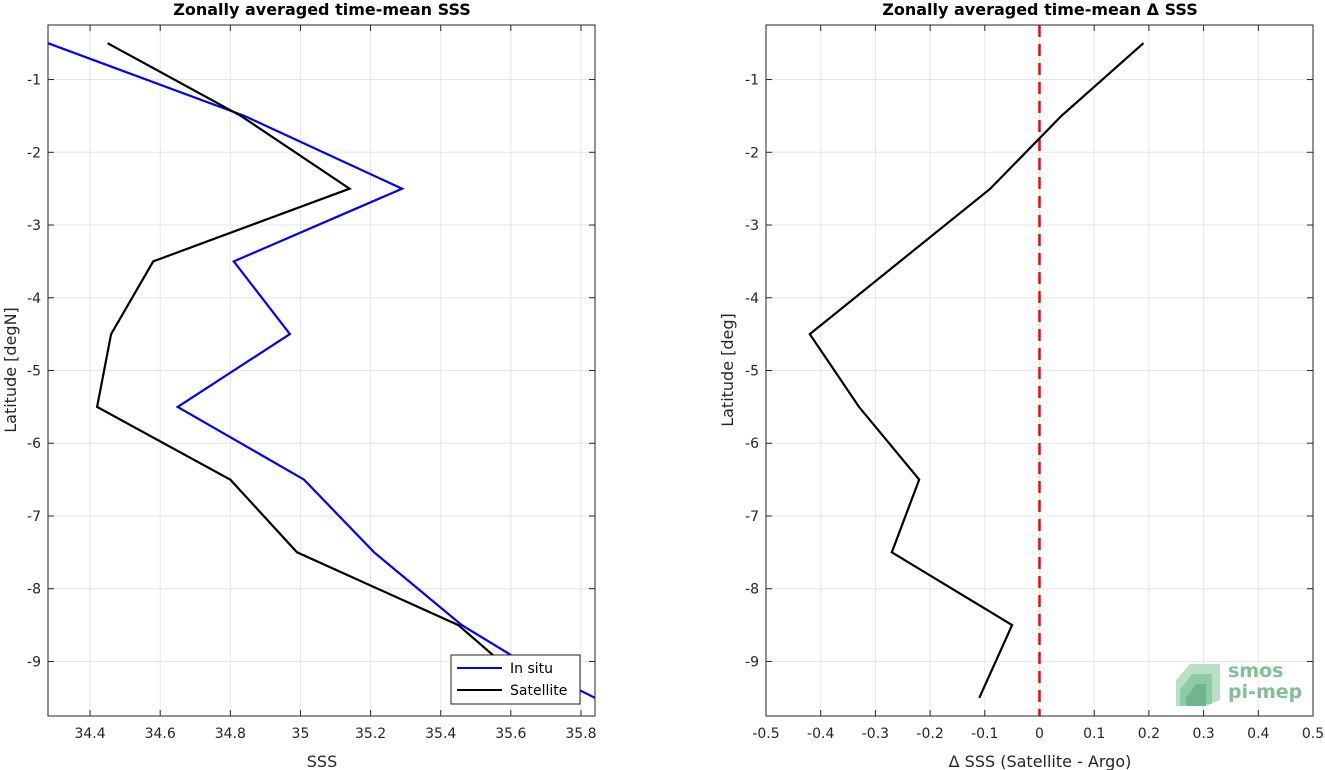 The width and height of the screenshot is (1325, 770). I want to click on x-tick-label: -0.3, so click(875, 734).